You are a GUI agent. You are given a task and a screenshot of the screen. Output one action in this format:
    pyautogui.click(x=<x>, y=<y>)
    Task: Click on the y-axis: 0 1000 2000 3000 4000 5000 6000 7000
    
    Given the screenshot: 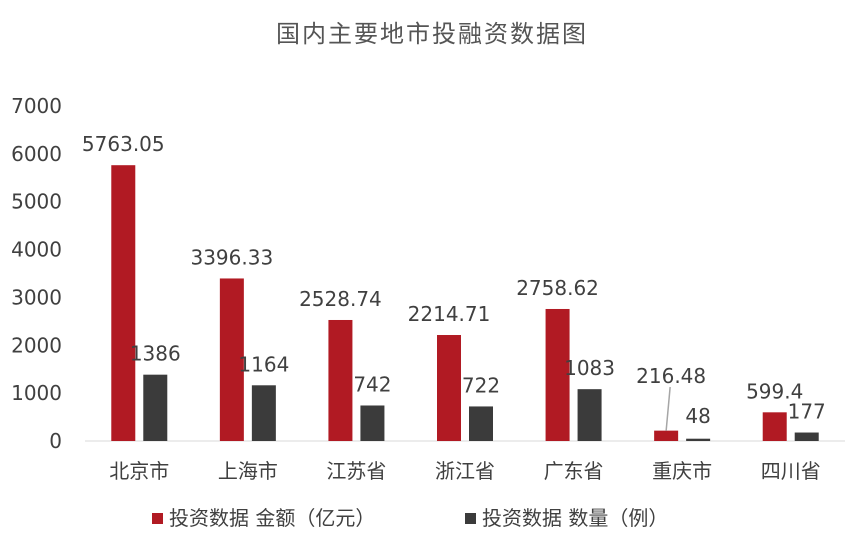 What is the action you would take?
    pyautogui.click(x=36, y=273)
    